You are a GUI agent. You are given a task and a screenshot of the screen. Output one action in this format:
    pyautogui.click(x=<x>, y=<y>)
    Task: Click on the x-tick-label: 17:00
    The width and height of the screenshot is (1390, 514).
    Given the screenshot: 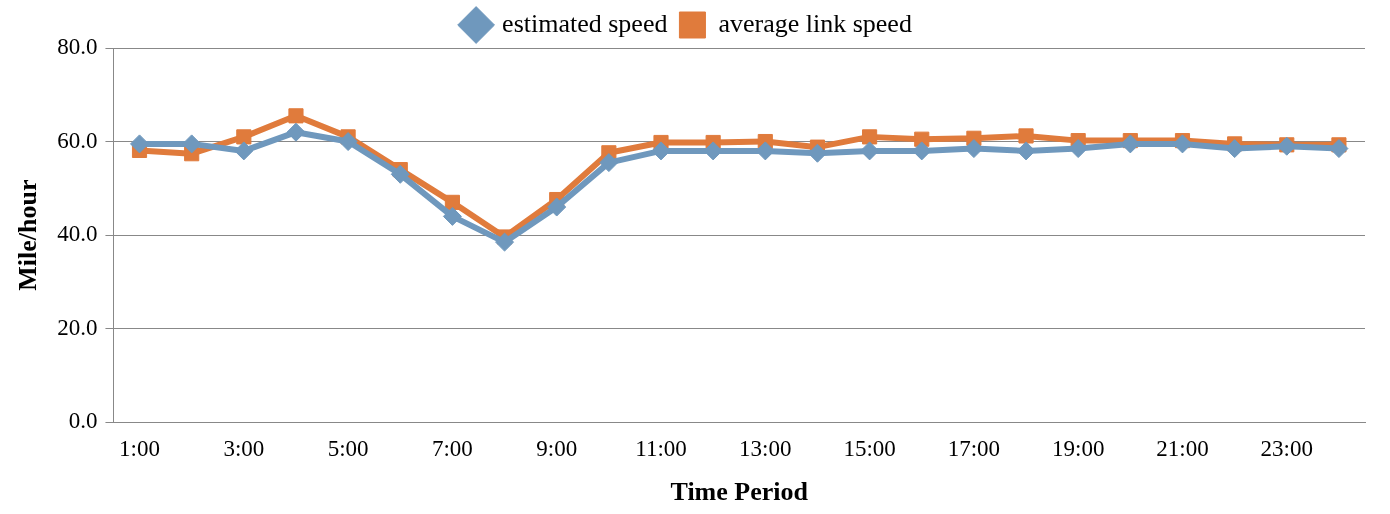 What is the action you would take?
    pyautogui.click(x=974, y=449)
    